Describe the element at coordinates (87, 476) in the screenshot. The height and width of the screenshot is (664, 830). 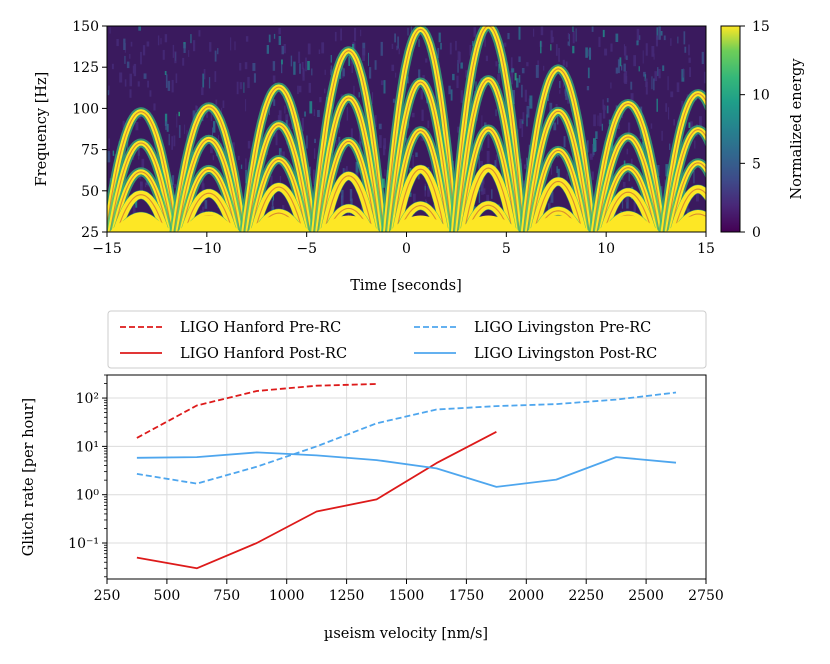
I see `glitch-rate-y-ticks: 10⁻¹ 10⁰ 10¹ 10²` at that location.